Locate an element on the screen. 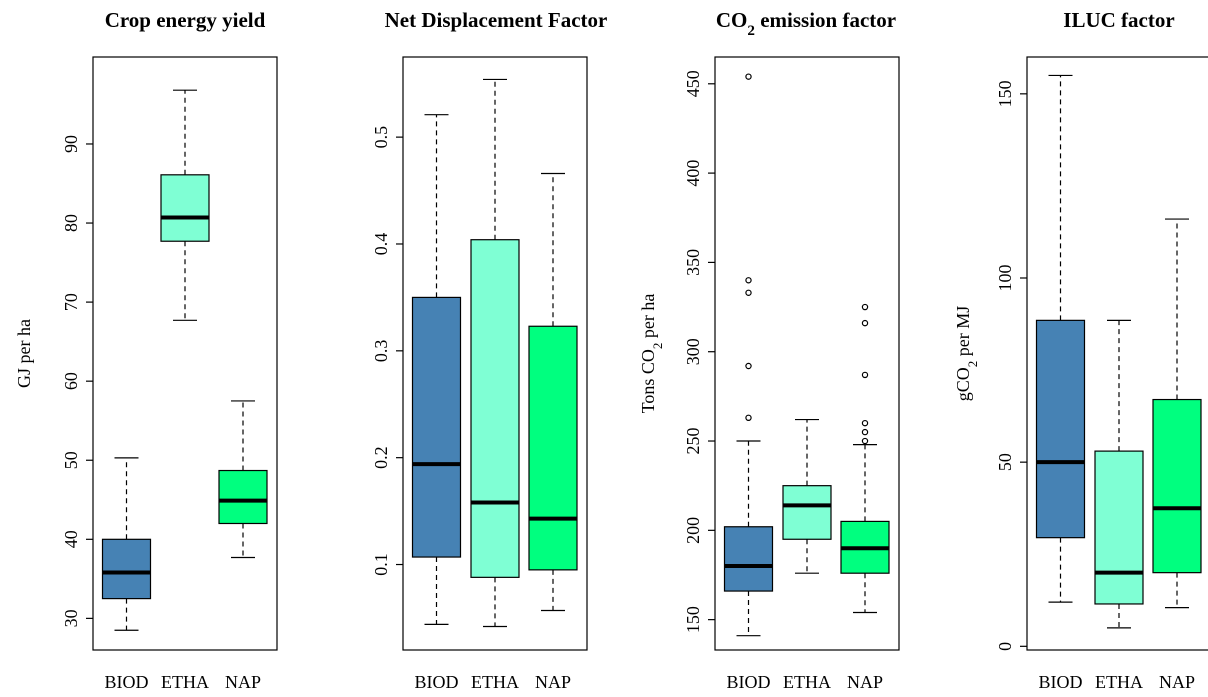 The width and height of the screenshot is (1208, 697). y-tick-label: 30 is located at coordinates (71, 618).